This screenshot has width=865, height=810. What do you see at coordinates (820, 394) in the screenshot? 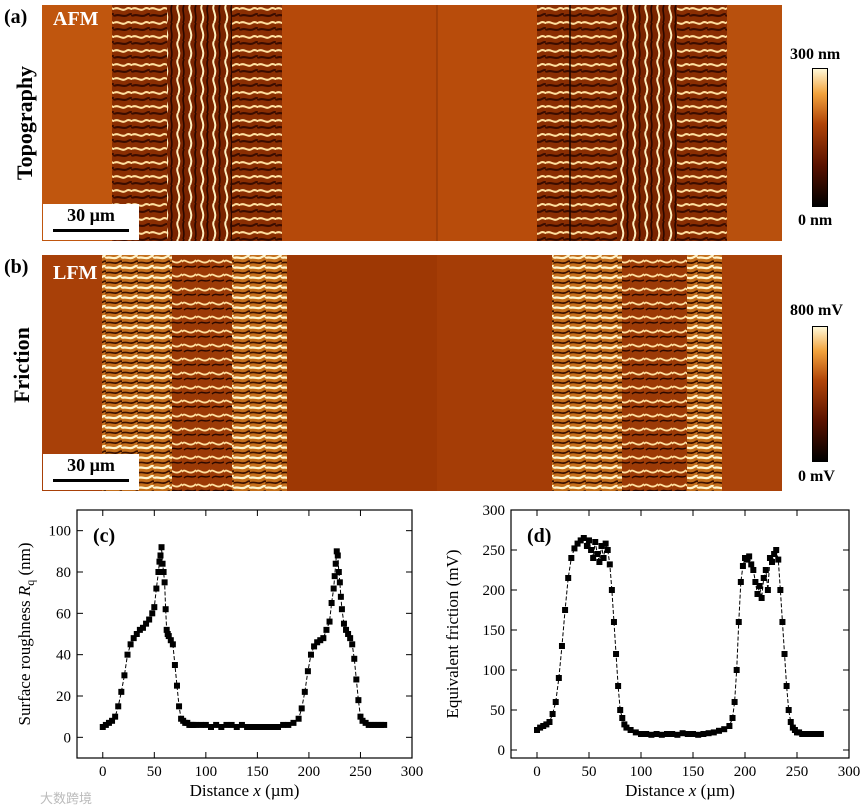
I see `panel-b-colorbar` at bounding box center [820, 394].